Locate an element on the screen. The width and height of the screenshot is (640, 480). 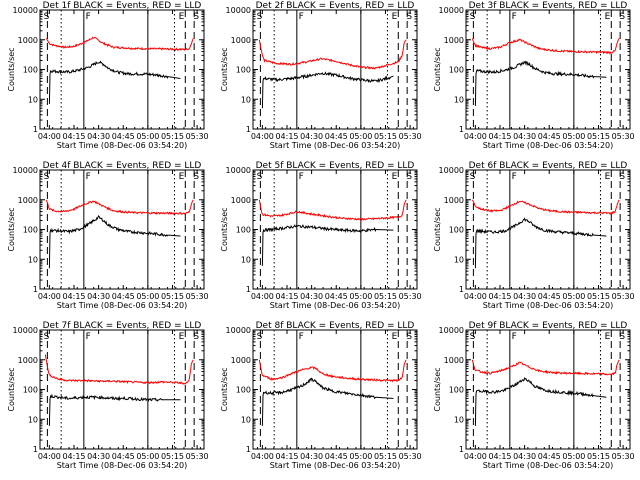
panel-title: Det 5f BLACK = Events, RED = LLD is located at coordinates (335, 166).